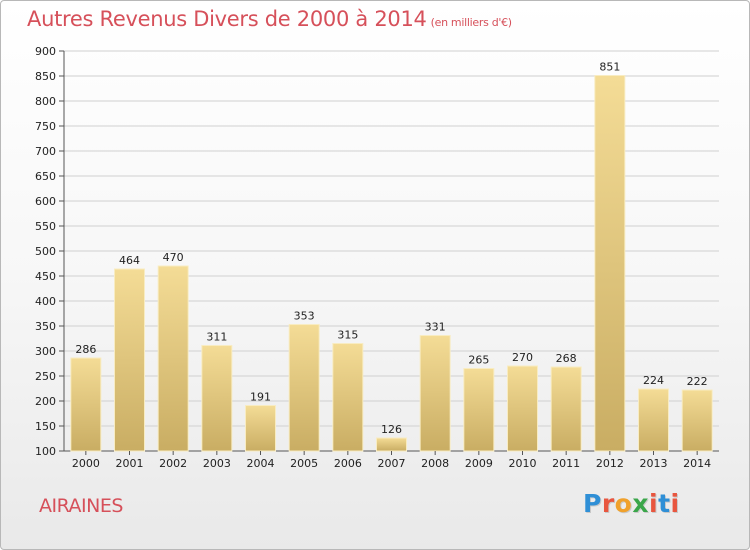 This screenshot has height=550, width=750. Describe the element at coordinates (391, 429) in the screenshot. I see `bar-value-label: 126` at that location.